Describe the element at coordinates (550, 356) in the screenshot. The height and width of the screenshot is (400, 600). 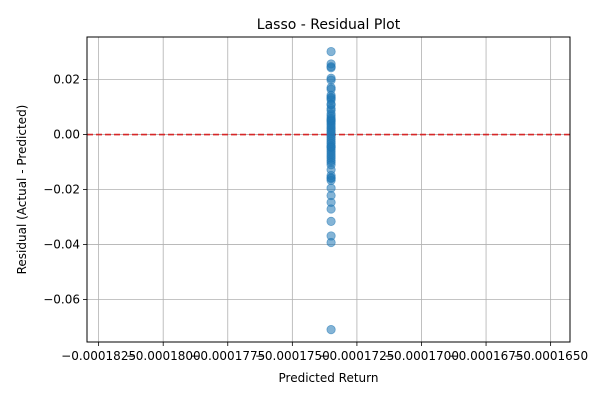
I see `x-tick-label: −0.0001650` at that location.